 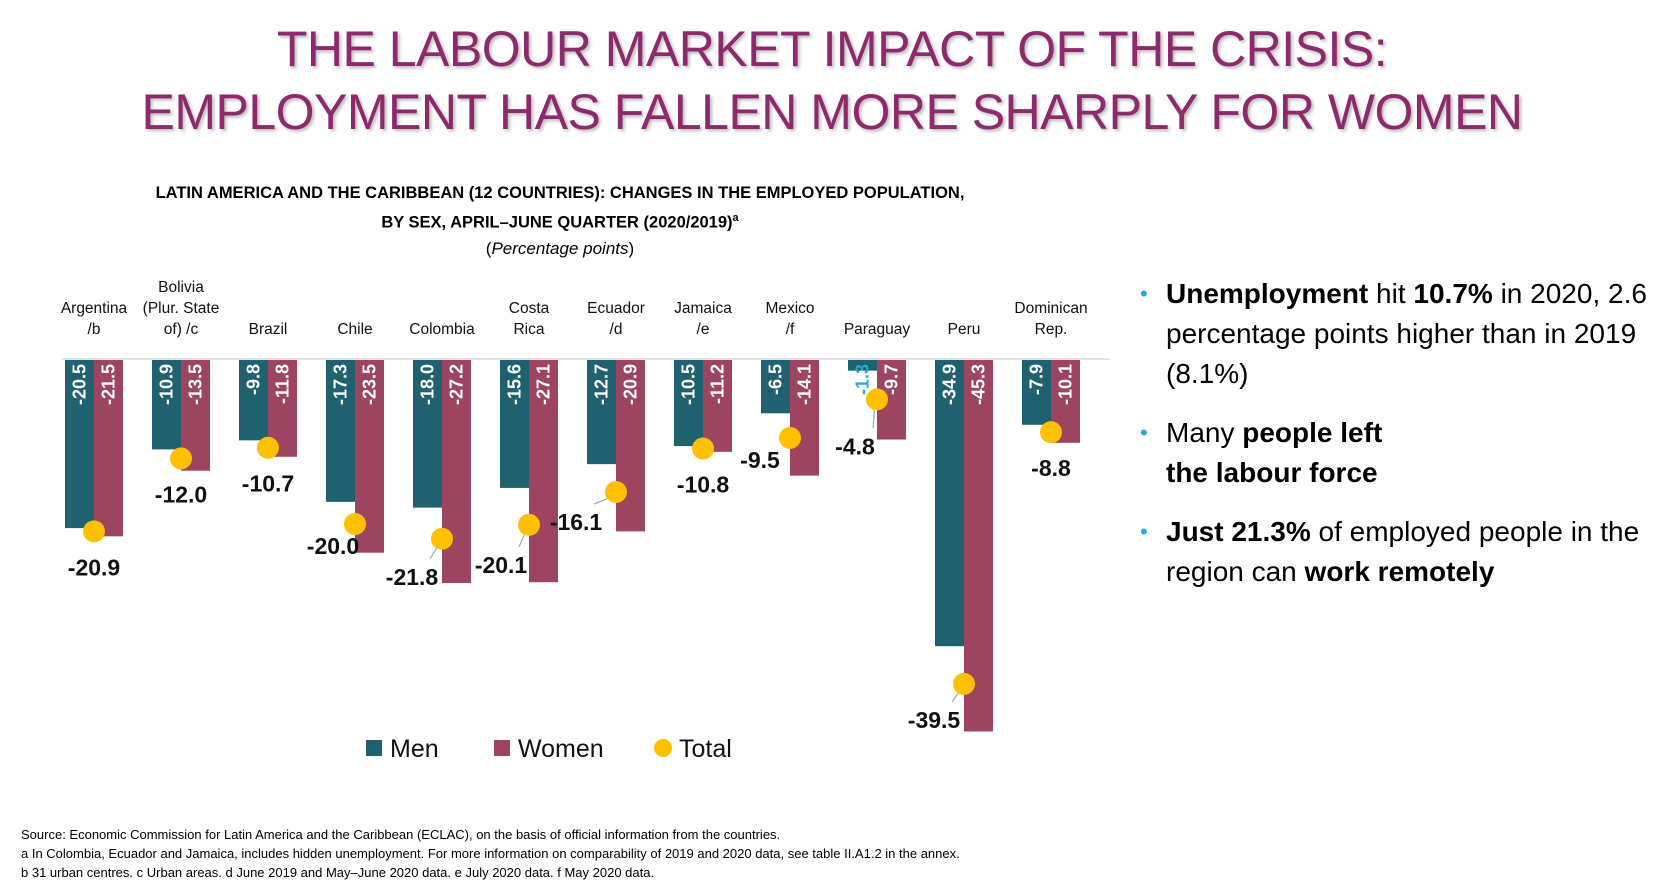 I want to click on total-value-label: -16.1, so click(x=576, y=522).